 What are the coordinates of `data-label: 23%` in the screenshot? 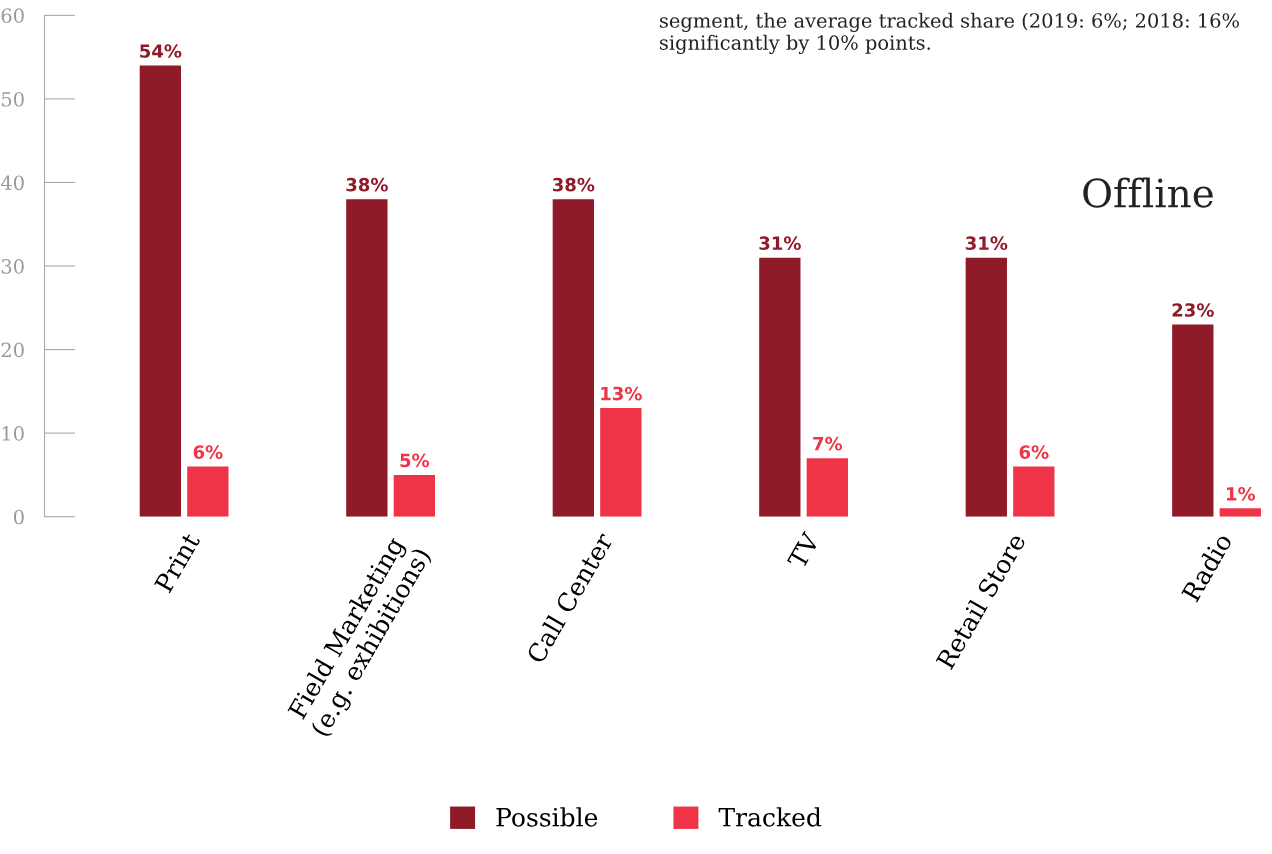 It's located at (1193, 310).